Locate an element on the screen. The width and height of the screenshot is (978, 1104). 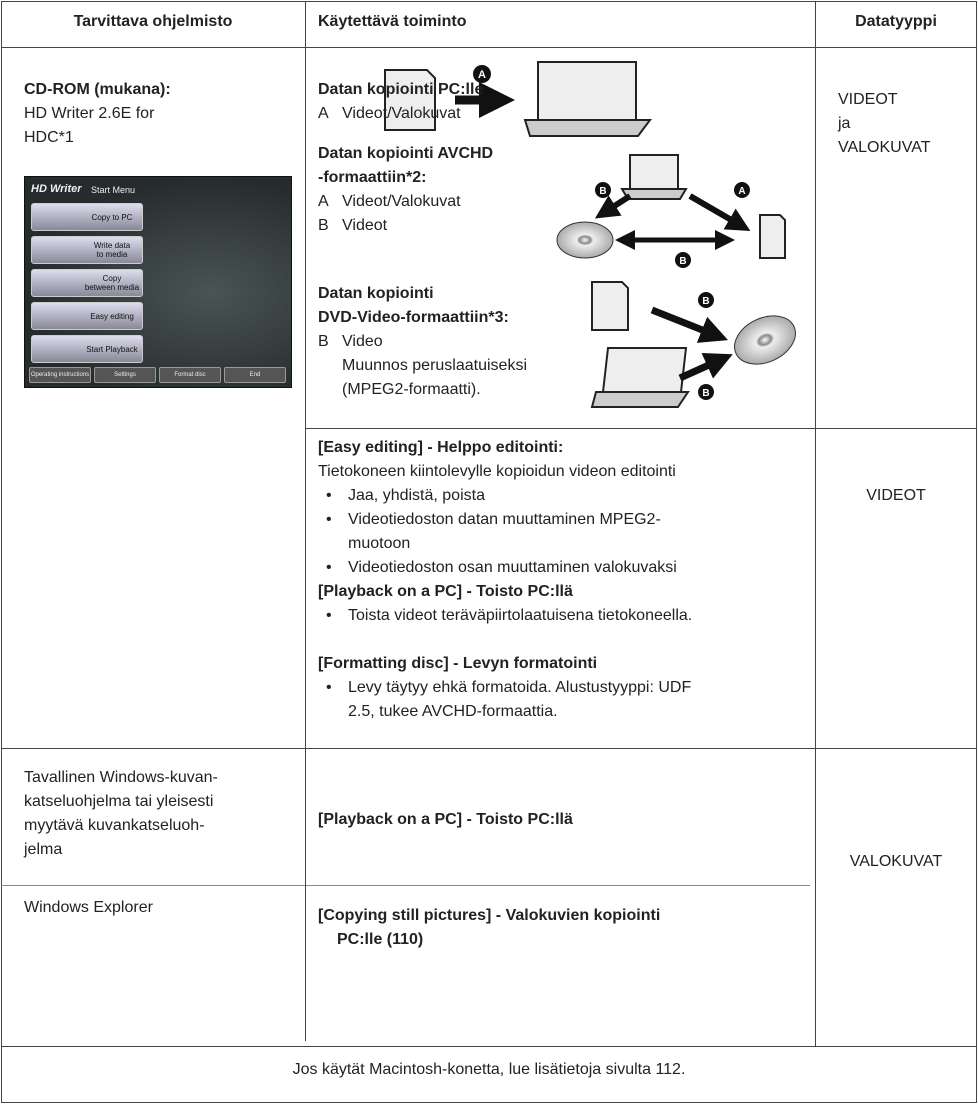
function-title: Datan kopiointi AVCHD is located at coordinates (406, 153).